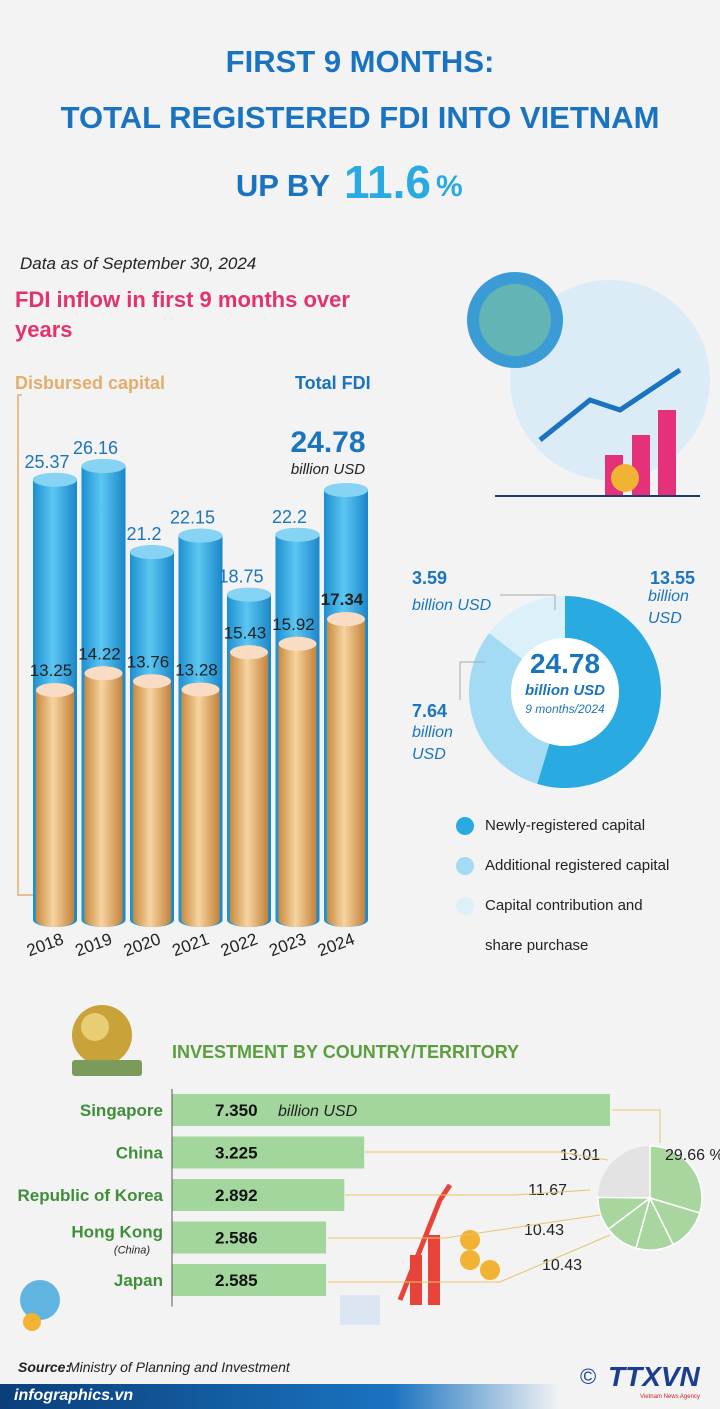  What do you see at coordinates (342, 599) in the screenshot?
I see `value-label: 17.34` at bounding box center [342, 599].